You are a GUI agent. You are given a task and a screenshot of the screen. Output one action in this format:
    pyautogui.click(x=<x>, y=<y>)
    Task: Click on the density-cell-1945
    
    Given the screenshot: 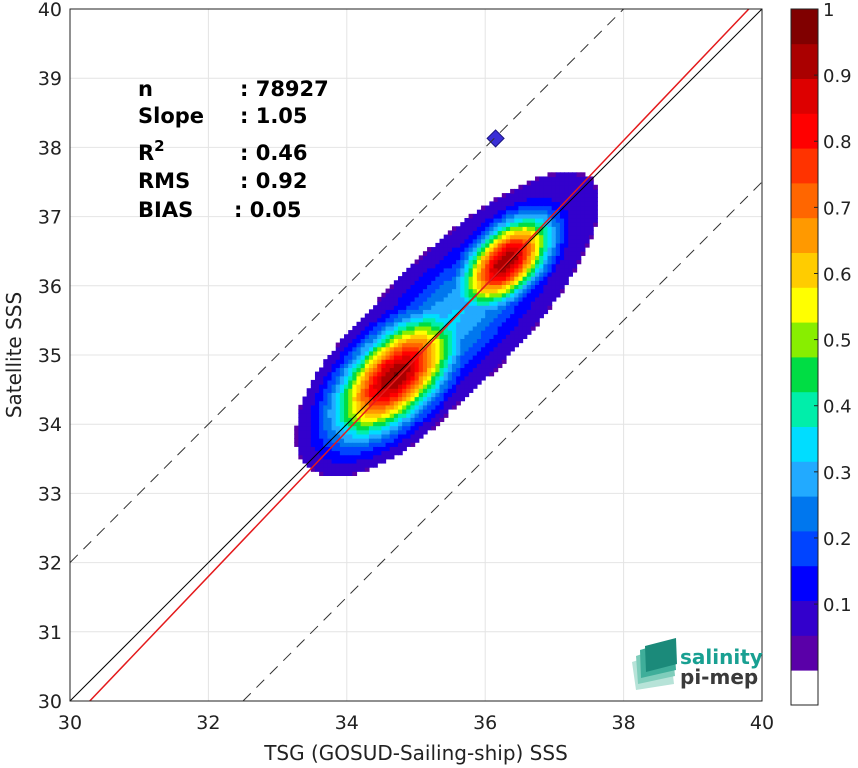 What is the action you would take?
    pyautogui.click(x=512, y=295)
    